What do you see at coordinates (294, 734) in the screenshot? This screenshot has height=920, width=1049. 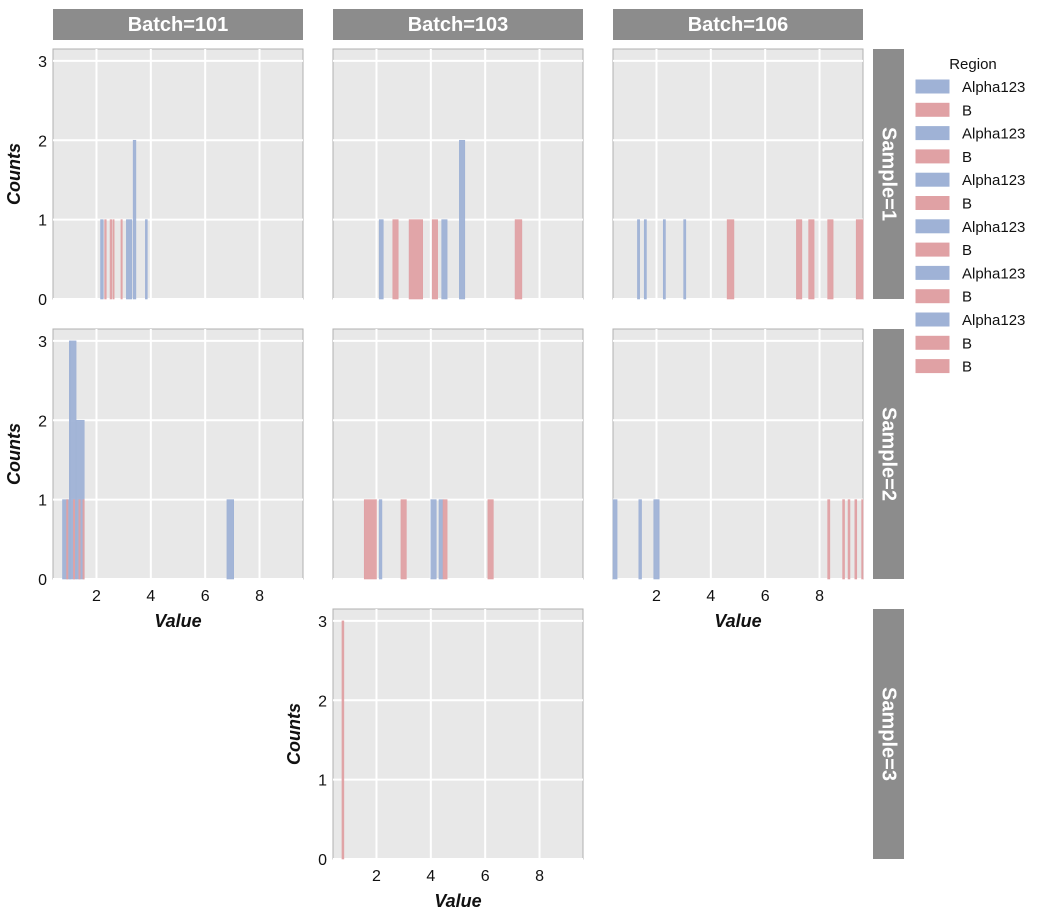 I see `y-axis-label: Counts` at bounding box center [294, 734].